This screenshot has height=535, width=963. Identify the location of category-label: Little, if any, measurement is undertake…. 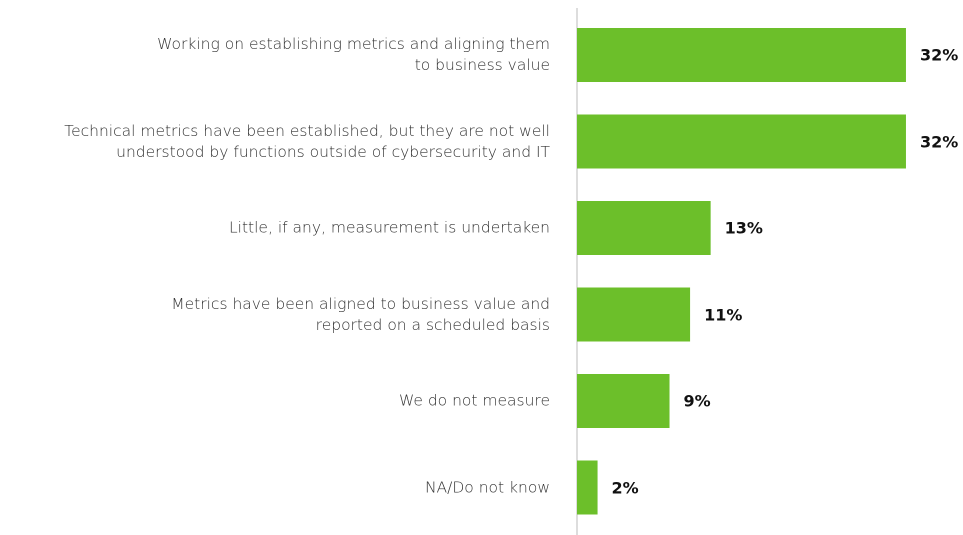
(389, 227).